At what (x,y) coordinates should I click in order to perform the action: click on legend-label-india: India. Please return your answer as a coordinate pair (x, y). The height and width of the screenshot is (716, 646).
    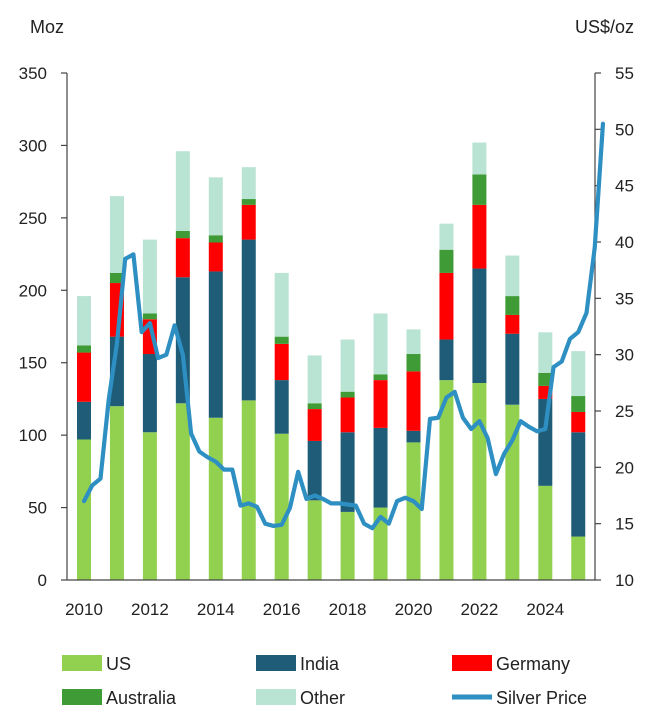
    Looking at the image, I should click on (320, 664).